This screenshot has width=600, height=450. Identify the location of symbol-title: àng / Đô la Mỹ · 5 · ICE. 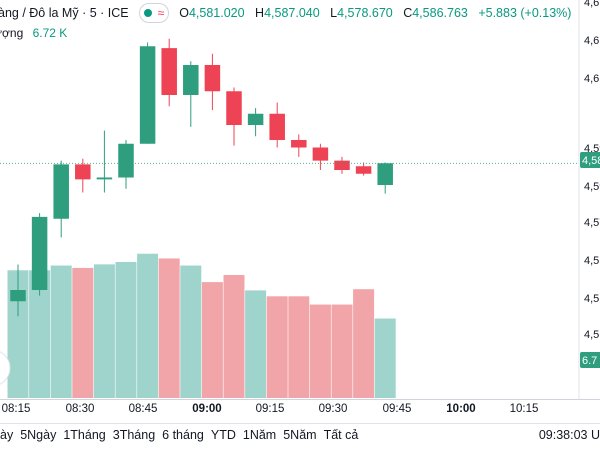
(64, 13).